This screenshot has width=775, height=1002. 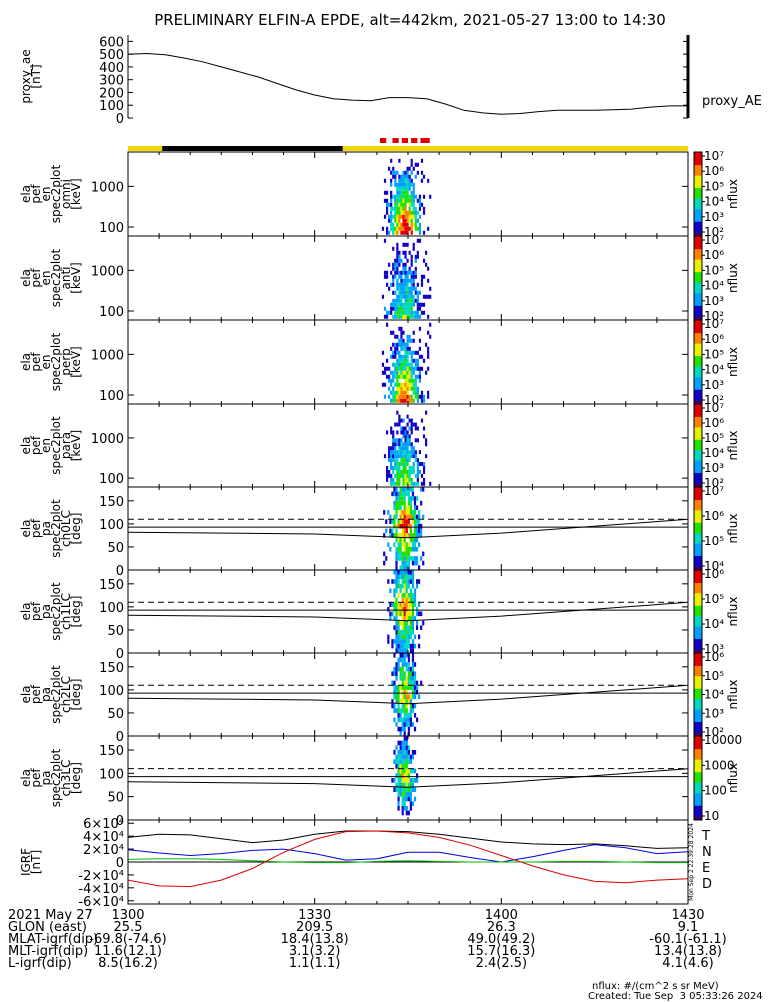 What do you see at coordinates (714, 286) in the screenshot?
I see `spec-1-colorbar-tick-label: 10⁴` at bounding box center [714, 286].